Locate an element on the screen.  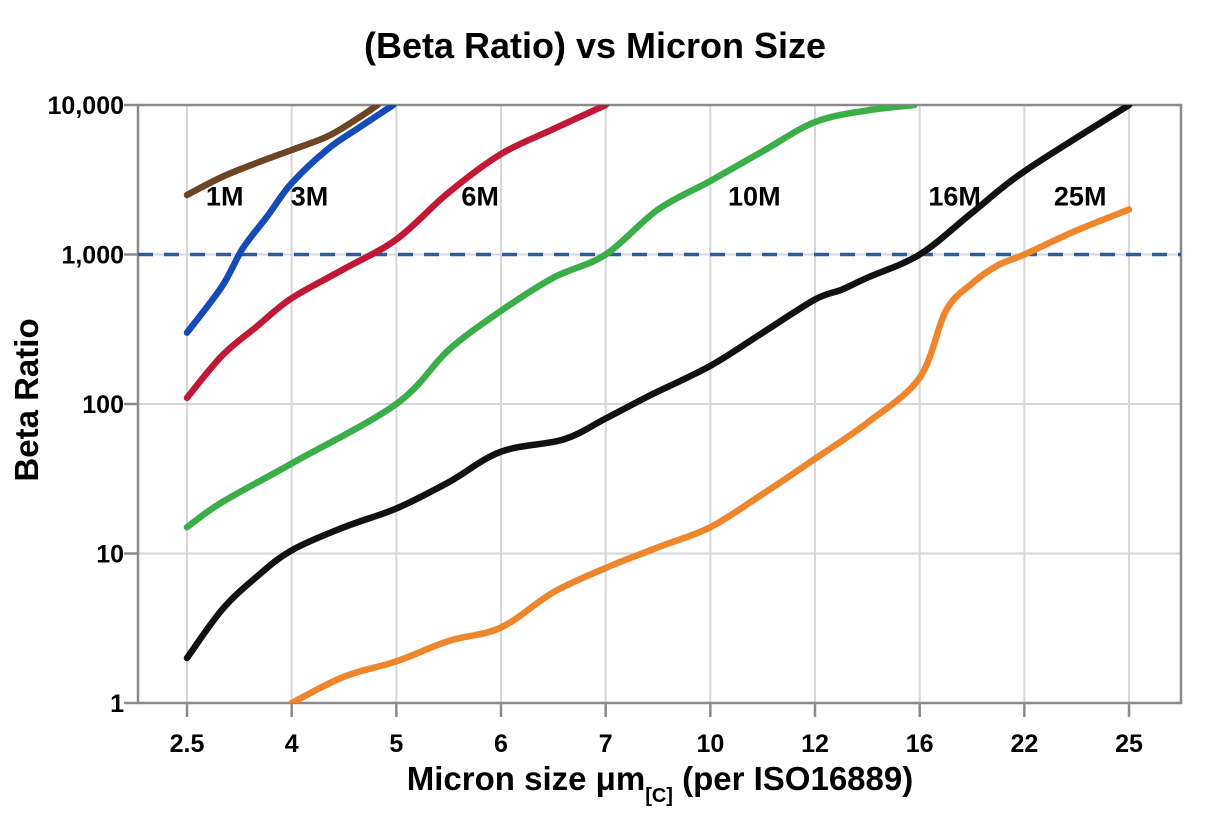
y-tick-label-100: 100 is located at coordinates (103, 405).